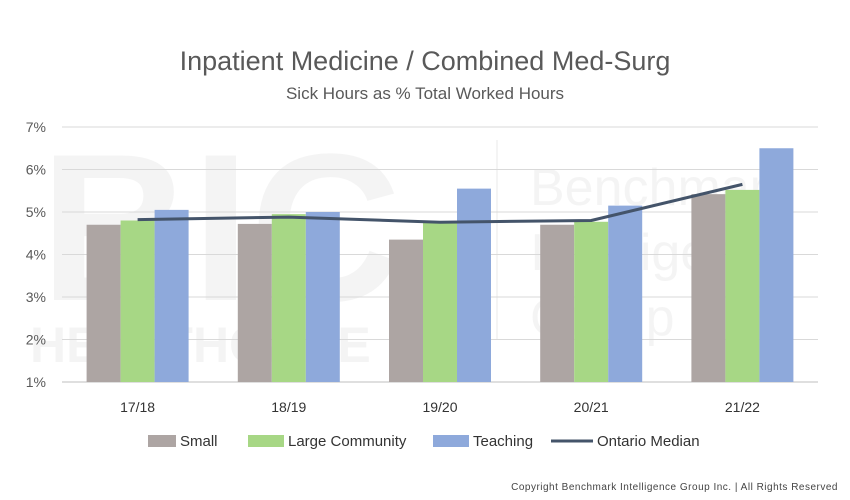 The height and width of the screenshot is (500, 850). I want to click on legend-small-label: Small, so click(199, 441).